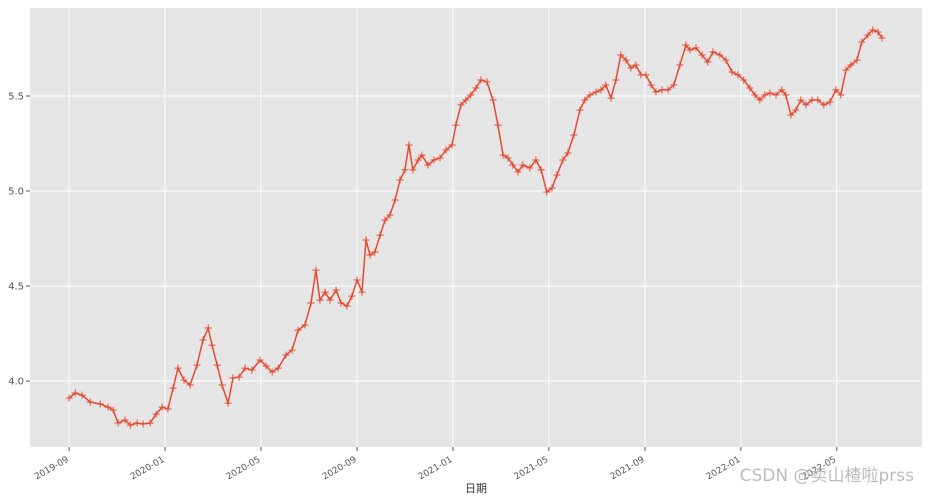 The image size is (929, 501). I want to click on x-tick-label: 2021-05, so click(532, 468).